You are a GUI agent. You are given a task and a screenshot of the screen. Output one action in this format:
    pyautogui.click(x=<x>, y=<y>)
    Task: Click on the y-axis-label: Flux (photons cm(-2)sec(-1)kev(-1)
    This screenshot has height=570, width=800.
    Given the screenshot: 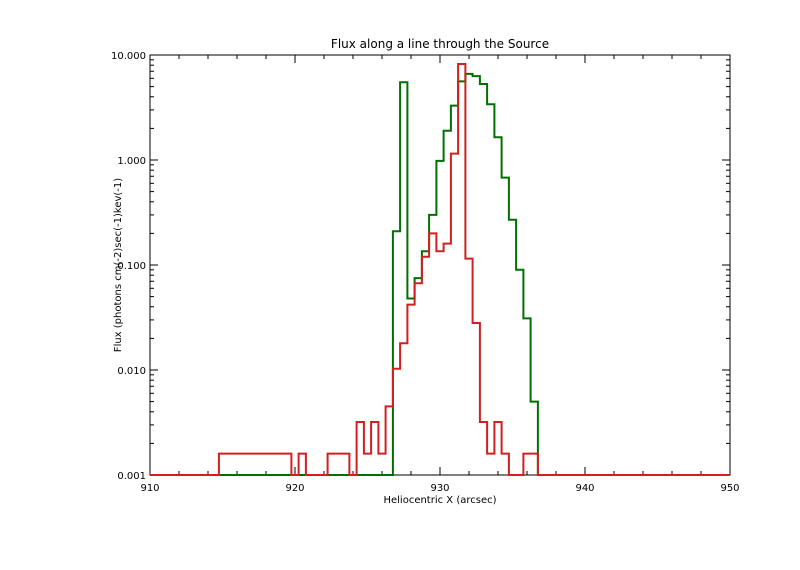 What is the action you would take?
    pyautogui.click(x=118, y=265)
    